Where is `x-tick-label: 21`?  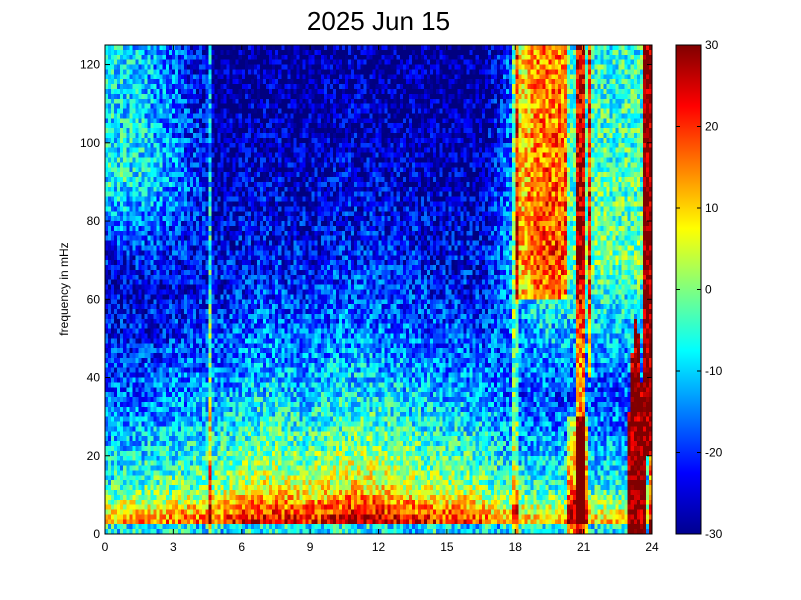
x-tick-label: 21 is located at coordinates (584, 547).